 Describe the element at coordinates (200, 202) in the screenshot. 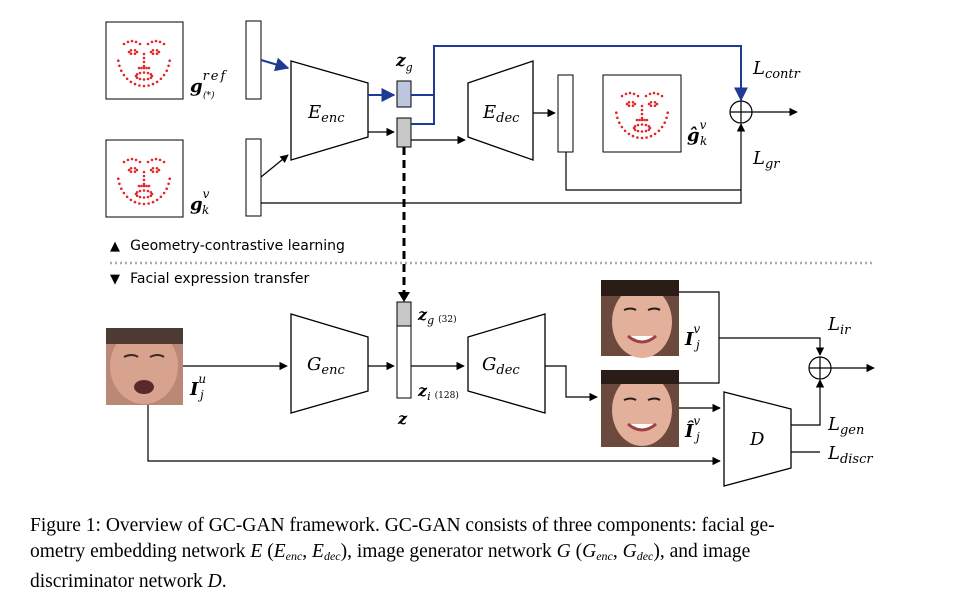

I see `label-g-k-v: gv k` at that location.